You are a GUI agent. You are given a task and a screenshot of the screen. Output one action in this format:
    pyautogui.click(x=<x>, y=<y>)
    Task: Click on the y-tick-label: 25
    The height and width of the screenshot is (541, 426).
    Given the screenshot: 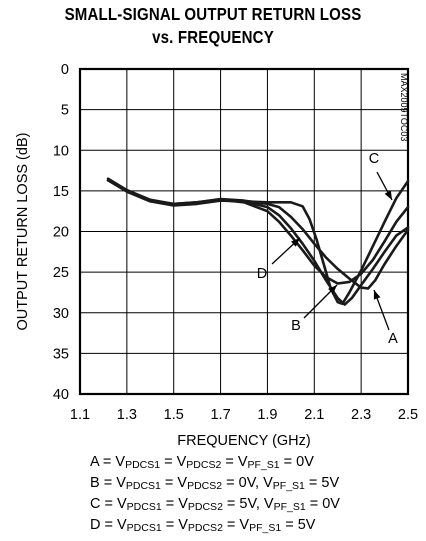 What is the action you would take?
    pyautogui.click(x=61, y=273)
    